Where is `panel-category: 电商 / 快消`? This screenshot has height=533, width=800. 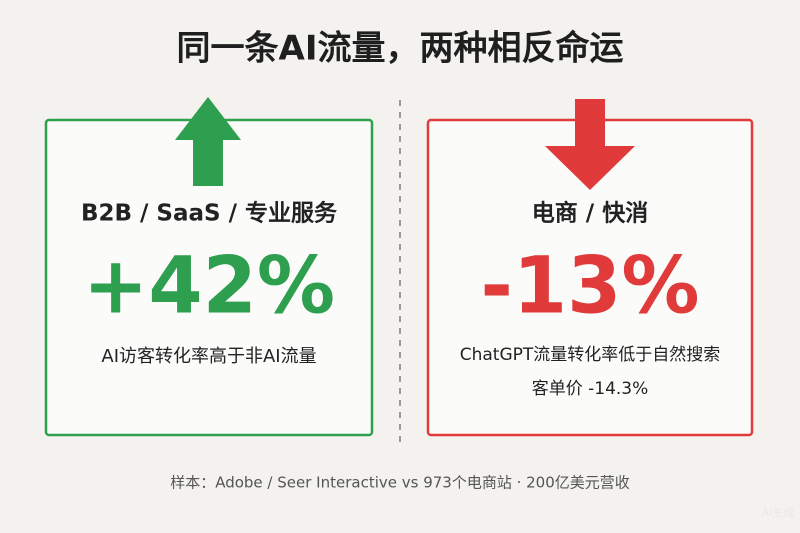 panel-category: 电商 / 快消 is located at coordinates (590, 213).